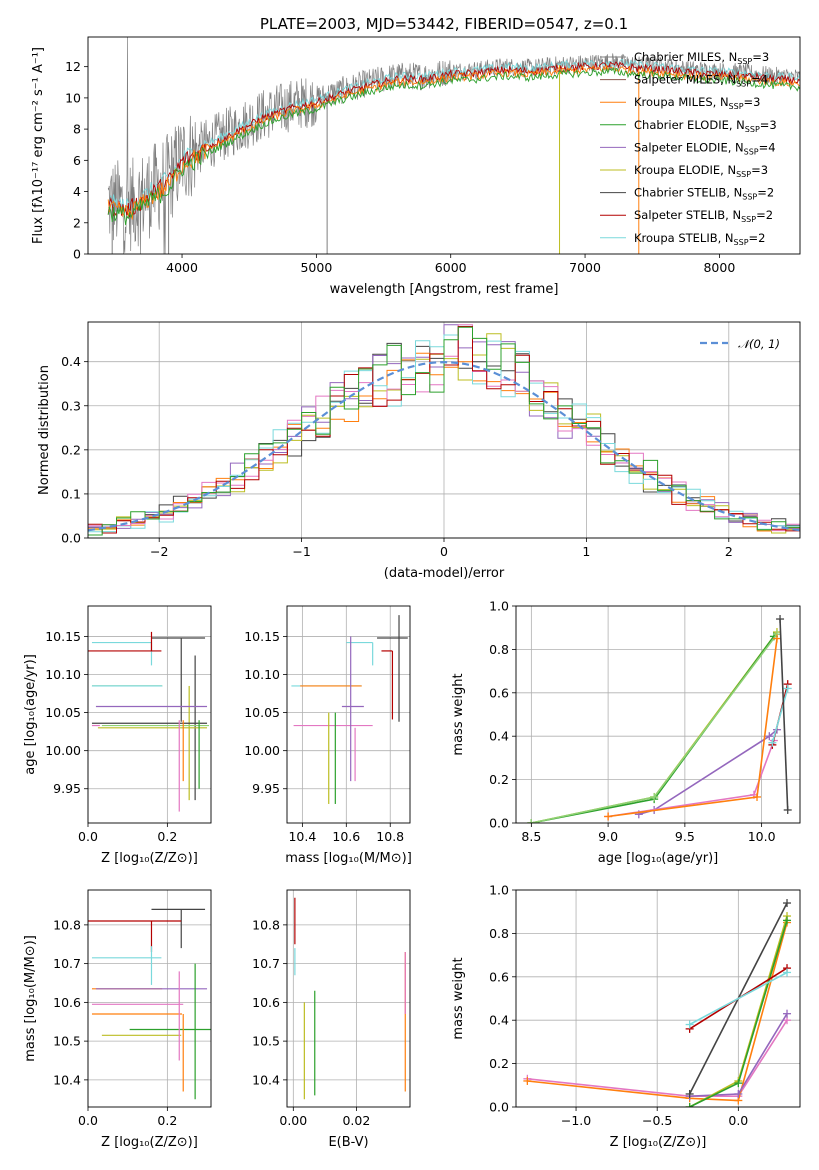 The width and height of the screenshot is (819, 1170). Describe the element at coordinates (301, 551) in the screenshot. I see `residuals-xtick-label-1: −1` at that location.